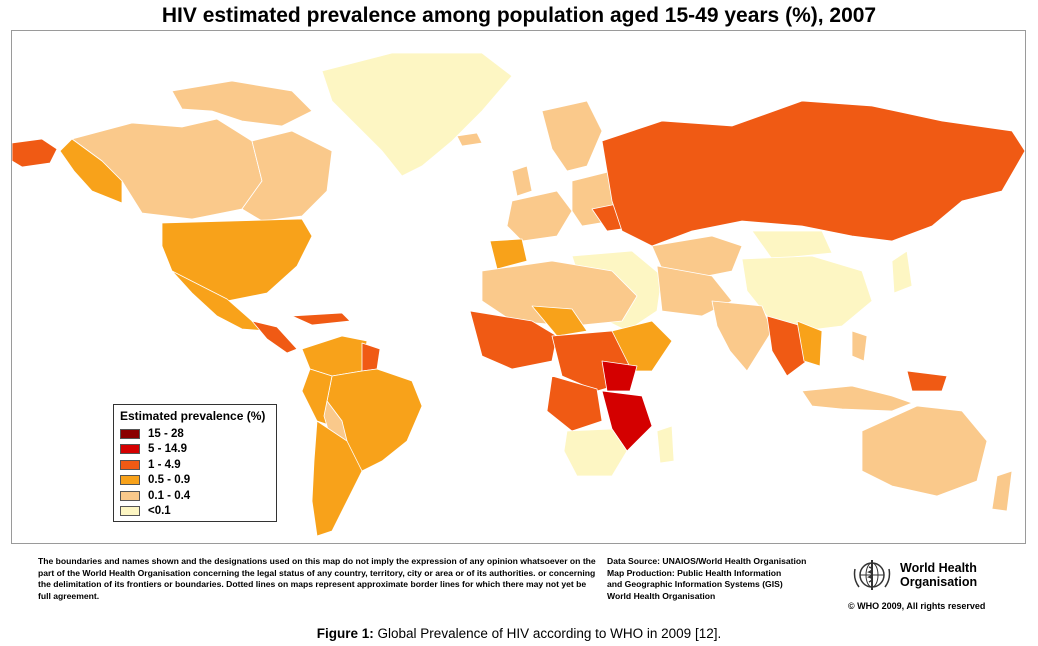 The height and width of the screenshot is (646, 1038). I want to click on region-iceland, so click(469, 139).